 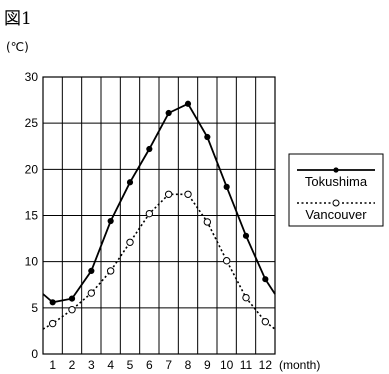 I want to click on x-tick-label: 11, so click(x=246, y=365).